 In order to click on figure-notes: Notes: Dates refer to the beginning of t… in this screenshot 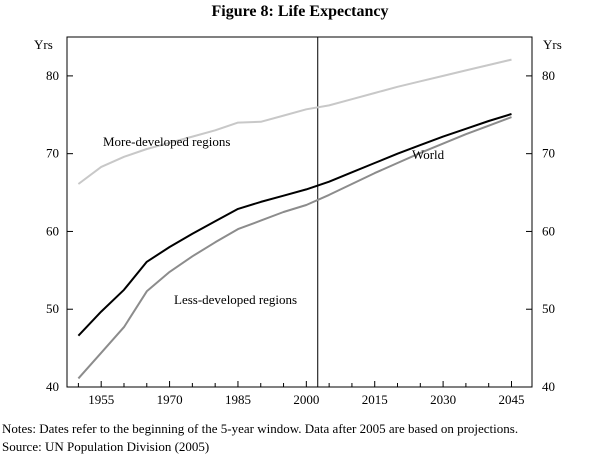, I will do `click(260, 438)`.